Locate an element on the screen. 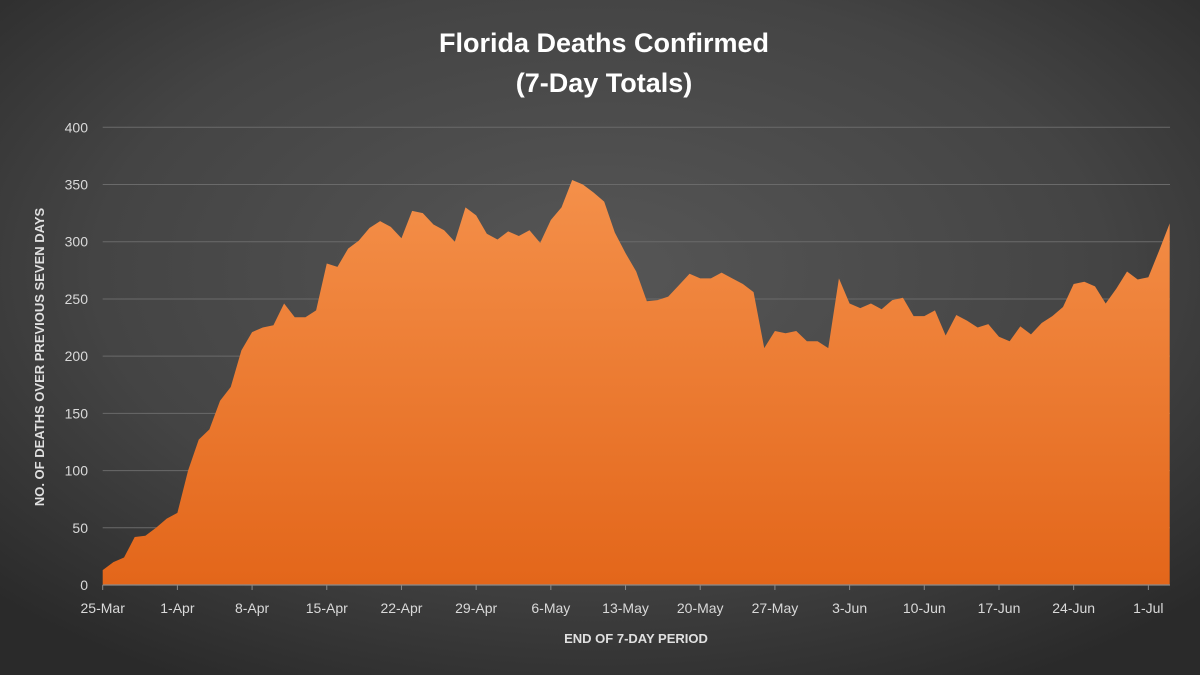  x-tick-label: 17-Jun is located at coordinates (999, 608).